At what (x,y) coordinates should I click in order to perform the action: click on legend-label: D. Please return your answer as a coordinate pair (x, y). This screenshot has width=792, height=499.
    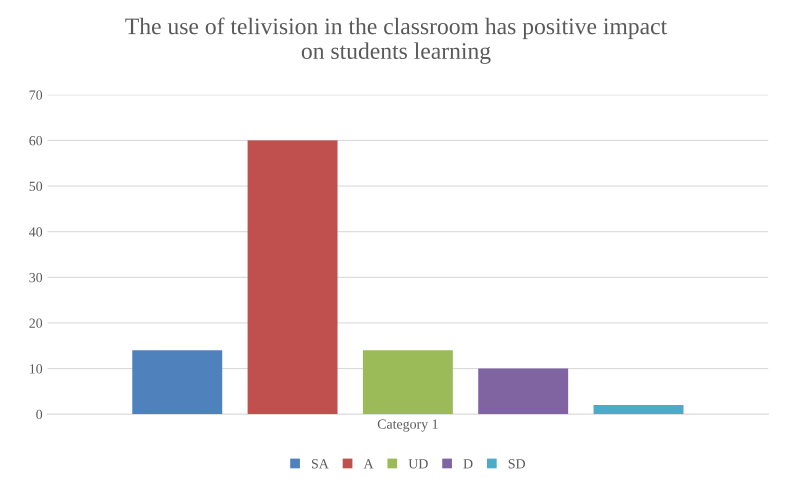
    Looking at the image, I should click on (468, 463).